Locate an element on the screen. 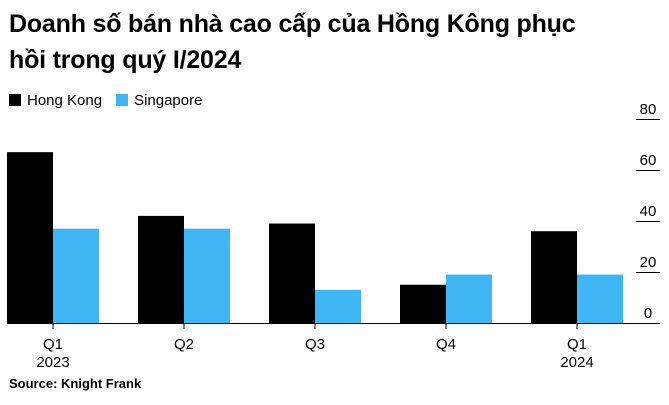 Image resolution: width=669 pixels, height=405 pixels. legend-swatch-singapore is located at coordinates (122, 100).